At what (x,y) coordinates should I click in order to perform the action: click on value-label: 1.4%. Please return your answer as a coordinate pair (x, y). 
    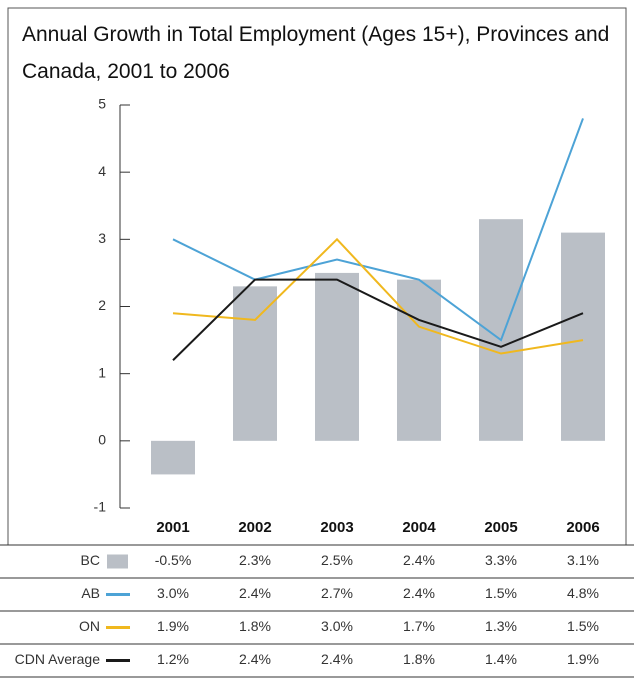
    Looking at the image, I should click on (501, 659).